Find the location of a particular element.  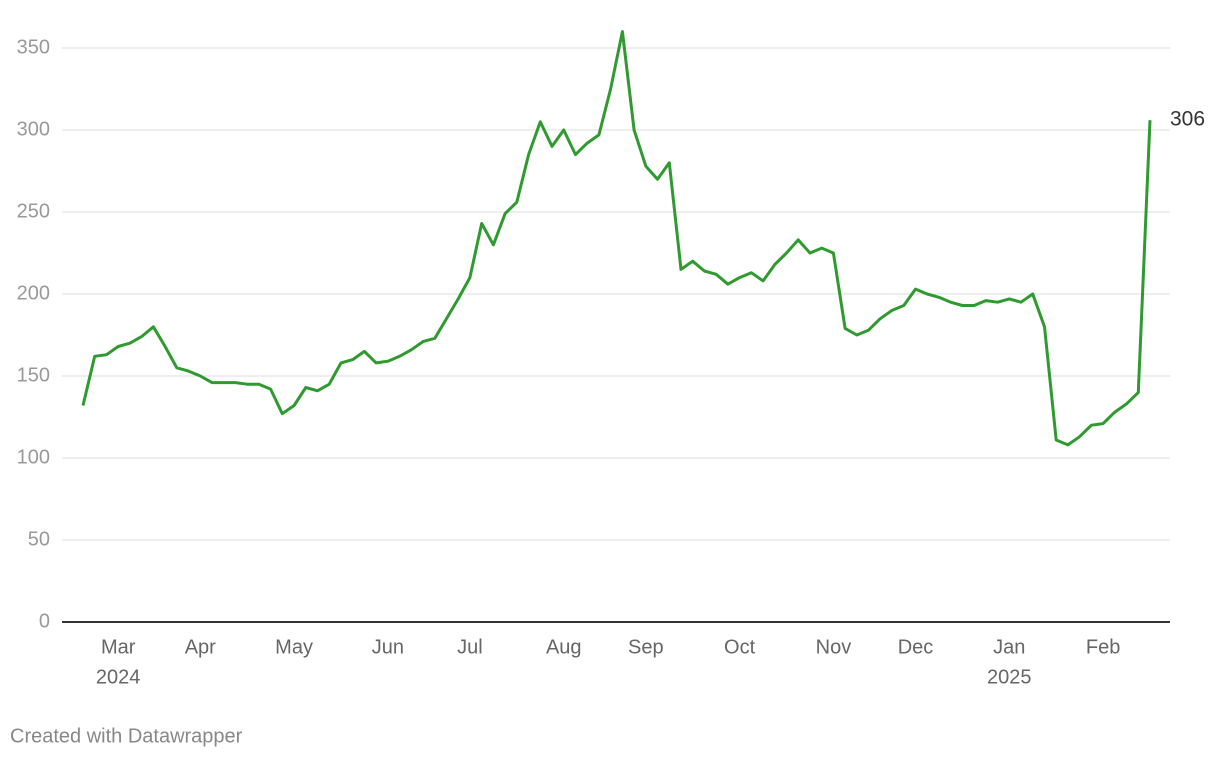

x-tick-label: Jan is located at coordinates (1009, 647).